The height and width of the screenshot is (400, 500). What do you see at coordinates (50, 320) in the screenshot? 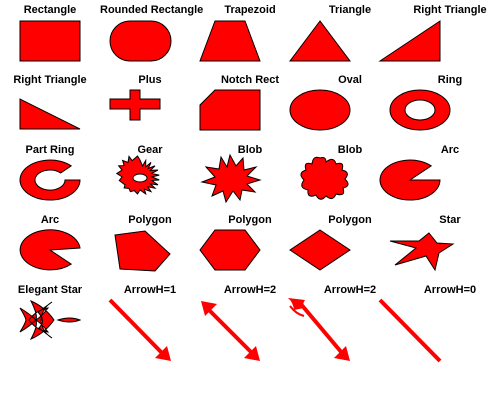
I see `elegant-star-icon` at bounding box center [50, 320].